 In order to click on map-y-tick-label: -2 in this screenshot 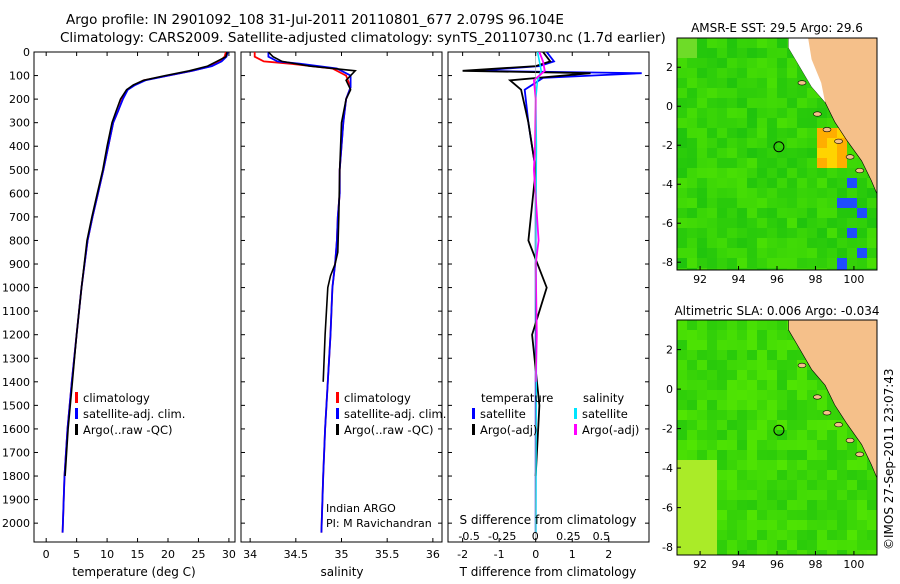, I will do `click(667, 429)`.